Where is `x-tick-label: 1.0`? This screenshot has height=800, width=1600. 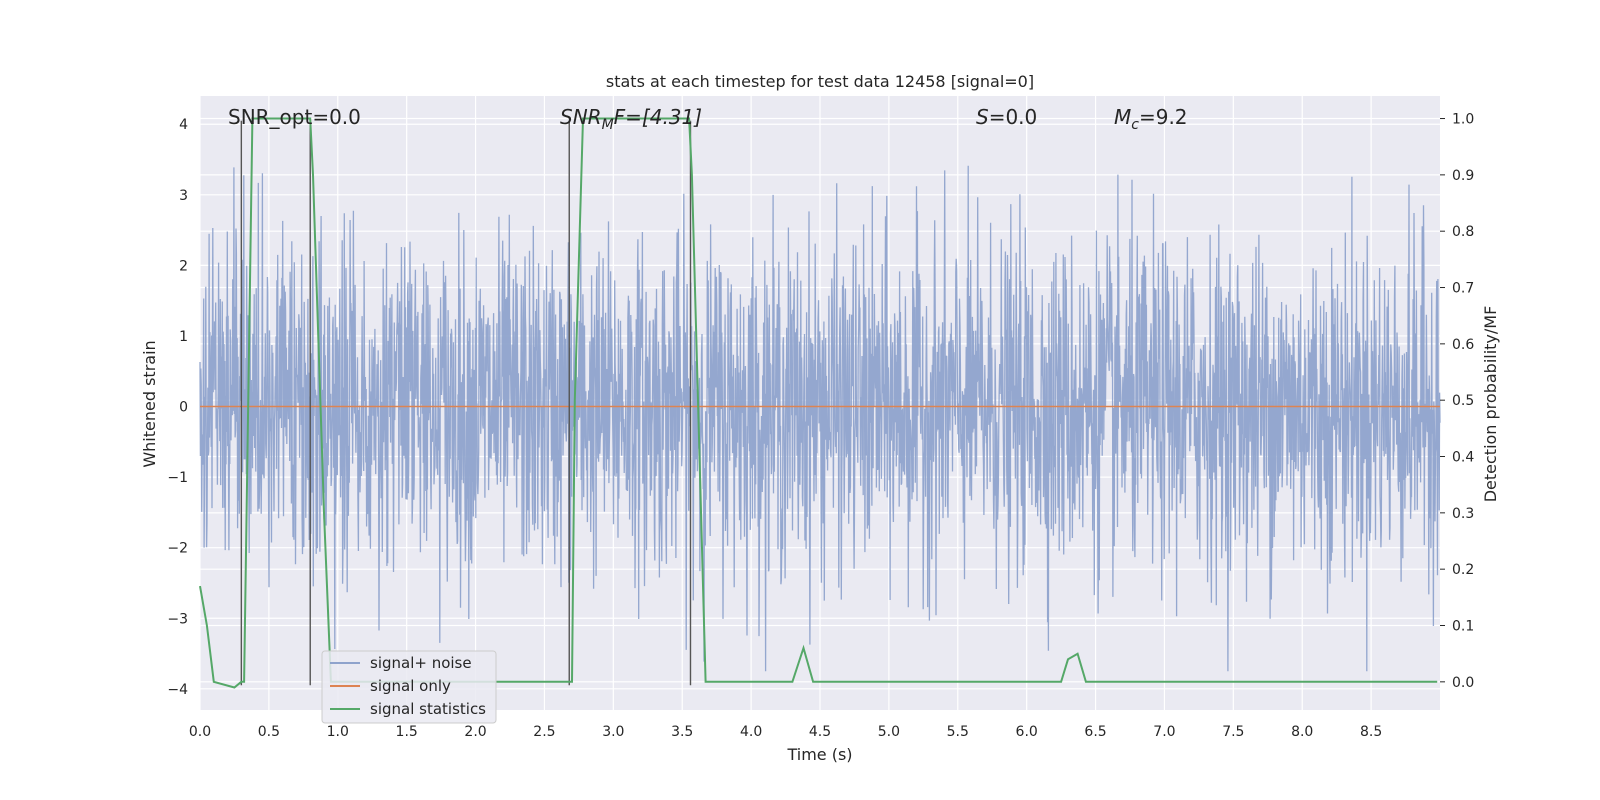
x-tick-label: 1.0 is located at coordinates (338, 732).